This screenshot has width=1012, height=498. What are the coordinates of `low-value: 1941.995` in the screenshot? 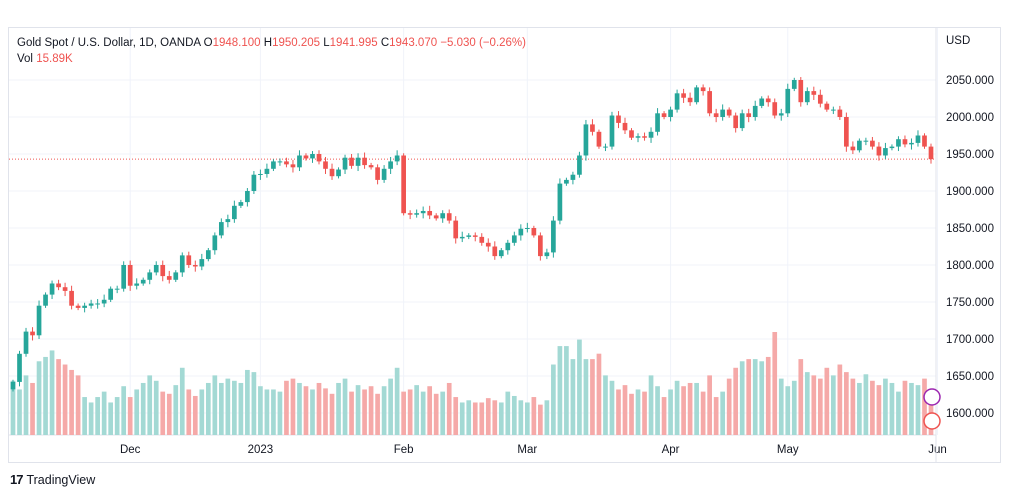 It's located at (353, 43).